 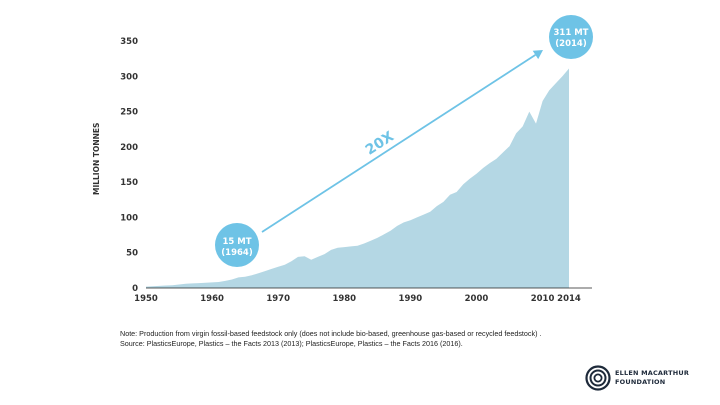 I want to click on x-tick-label: 2010, so click(x=543, y=299).